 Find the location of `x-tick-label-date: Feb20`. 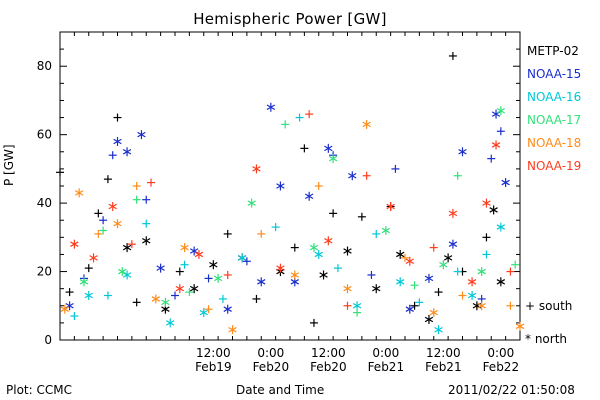

x-tick-label-date: Feb20 is located at coordinates (271, 367).